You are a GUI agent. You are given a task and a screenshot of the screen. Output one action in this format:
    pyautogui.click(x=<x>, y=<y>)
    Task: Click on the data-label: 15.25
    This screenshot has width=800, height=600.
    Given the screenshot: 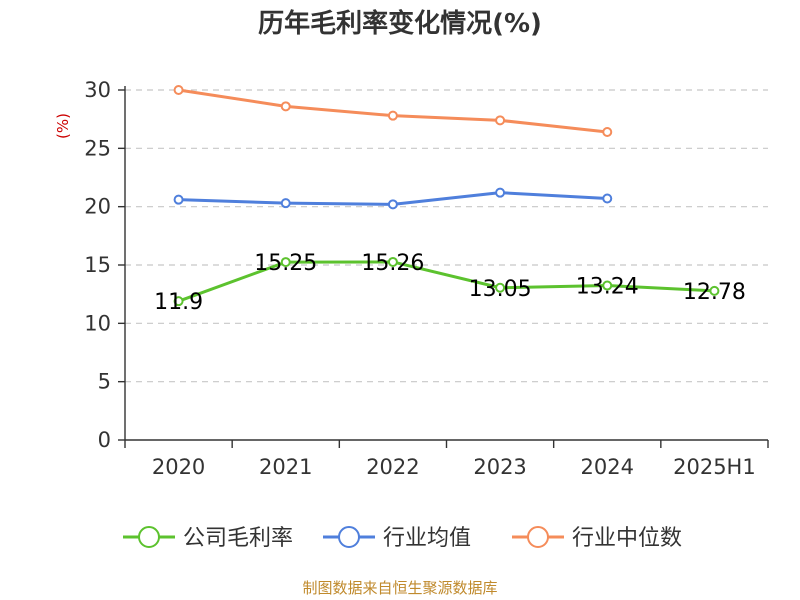 What is the action you would take?
    pyautogui.click(x=285, y=263)
    